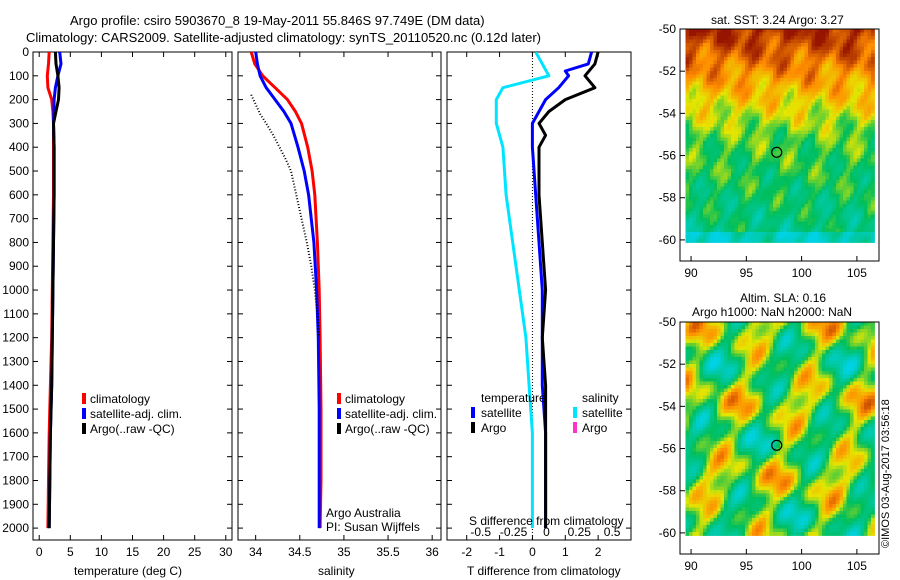  I want to click on x-tick-label: 34, so click(256, 552).